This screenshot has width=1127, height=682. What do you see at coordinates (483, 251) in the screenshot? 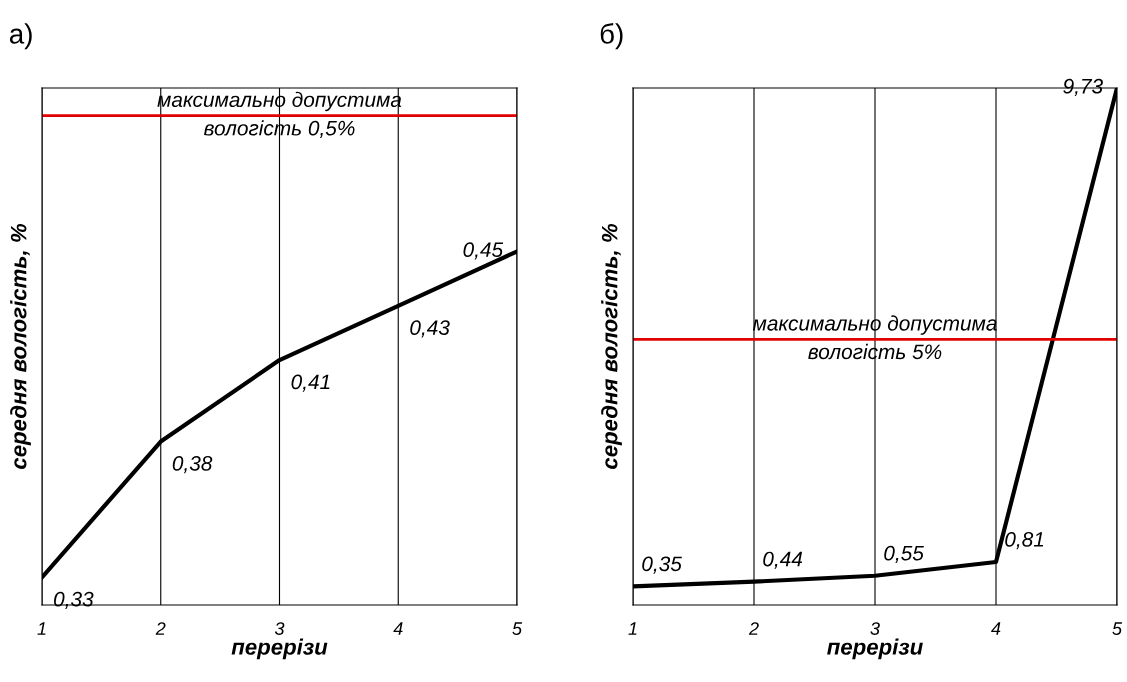
I see `data-label: 0,45` at bounding box center [483, 251].